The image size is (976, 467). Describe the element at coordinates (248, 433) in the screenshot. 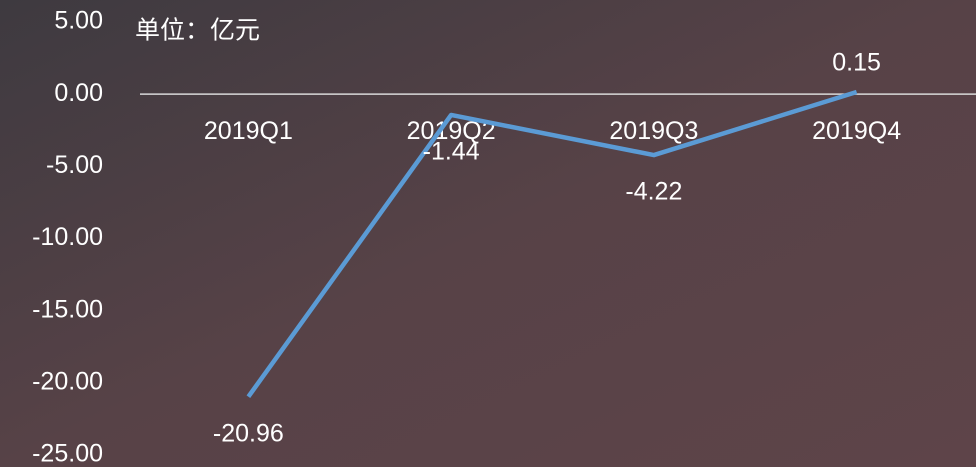

I see `data-label: -20.96` at that location.